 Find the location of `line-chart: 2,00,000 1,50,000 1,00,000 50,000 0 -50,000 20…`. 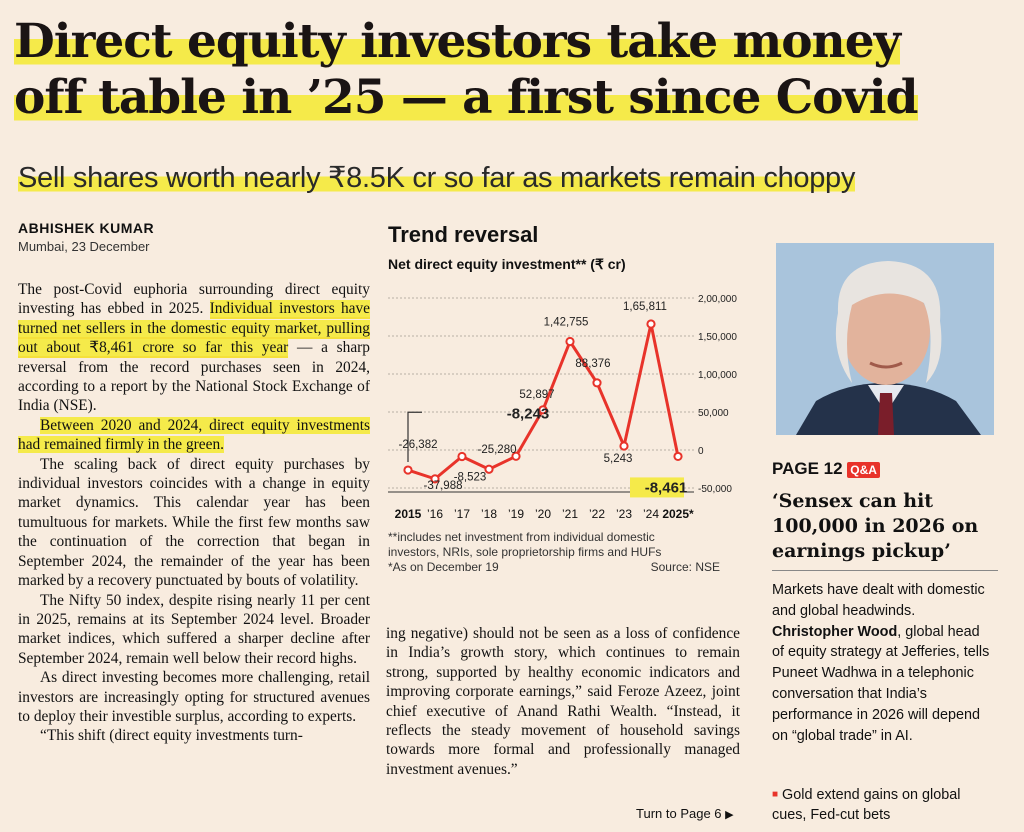

line-chart: 2,00,000 1,50,000 1,00,000 50,000 0 -50,000 20… is located at coordinates (562, 407).